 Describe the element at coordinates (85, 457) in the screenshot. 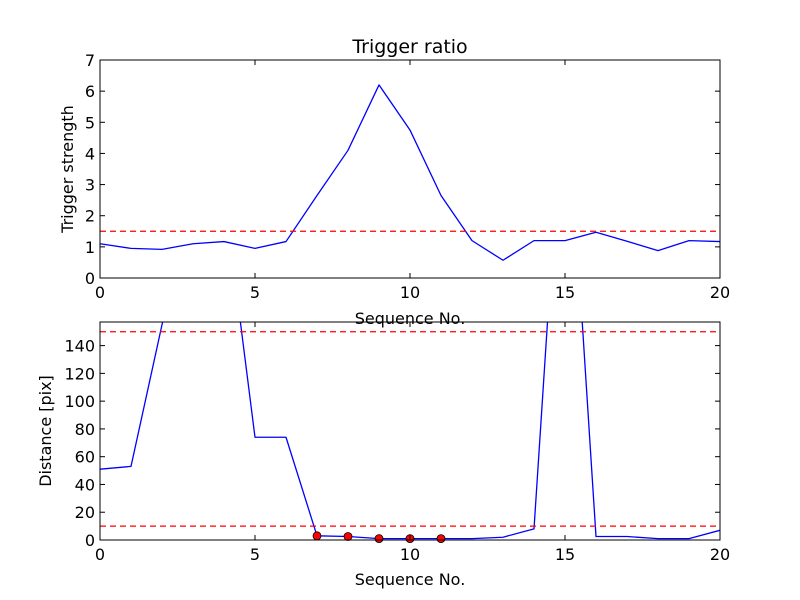

I see `y-tick-label: 60` at that location.